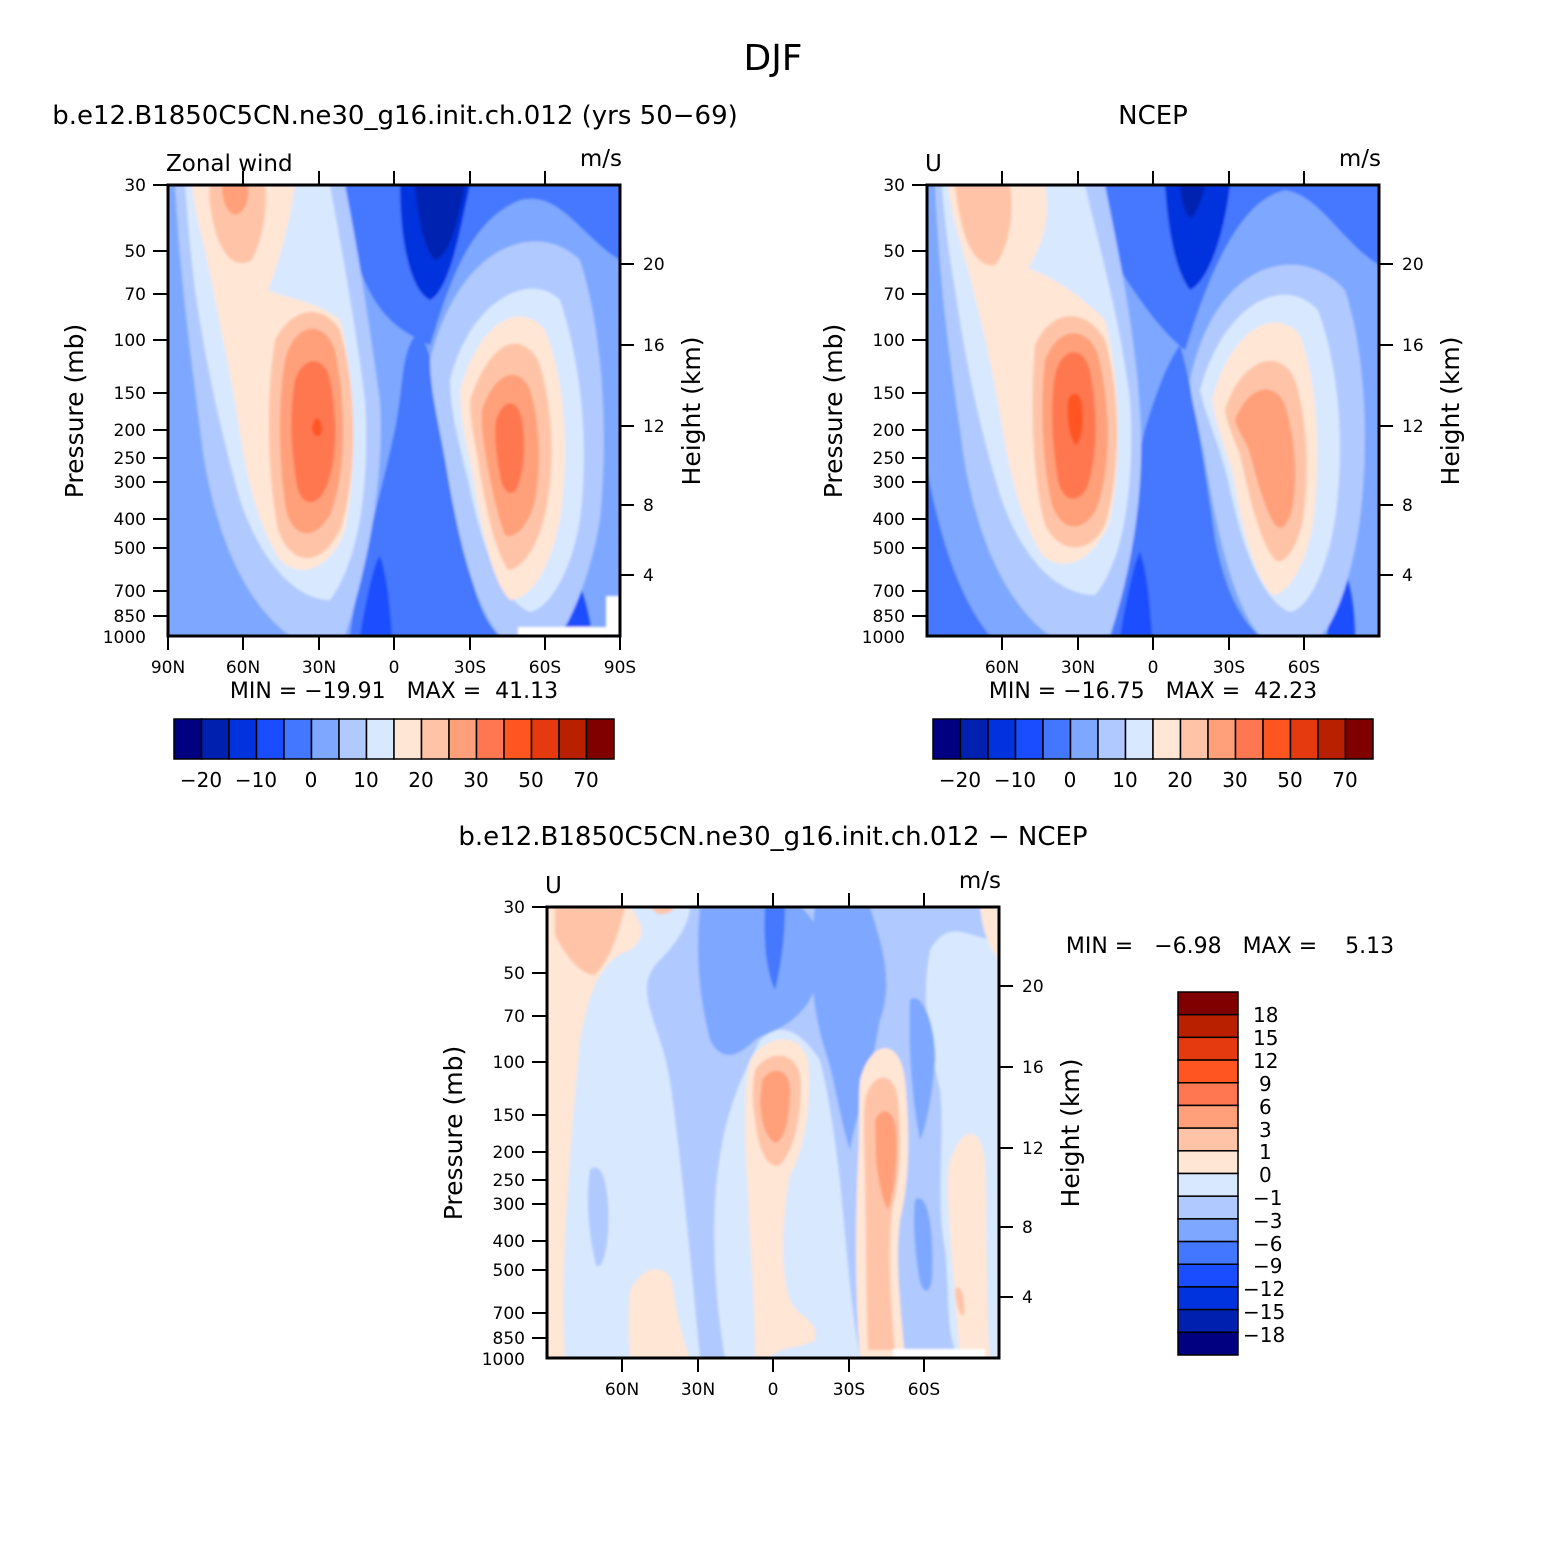  Describe the element at coordinates (243, 668) in the screenshot. I see `panel-model-xtick-1: 60N` at that location.